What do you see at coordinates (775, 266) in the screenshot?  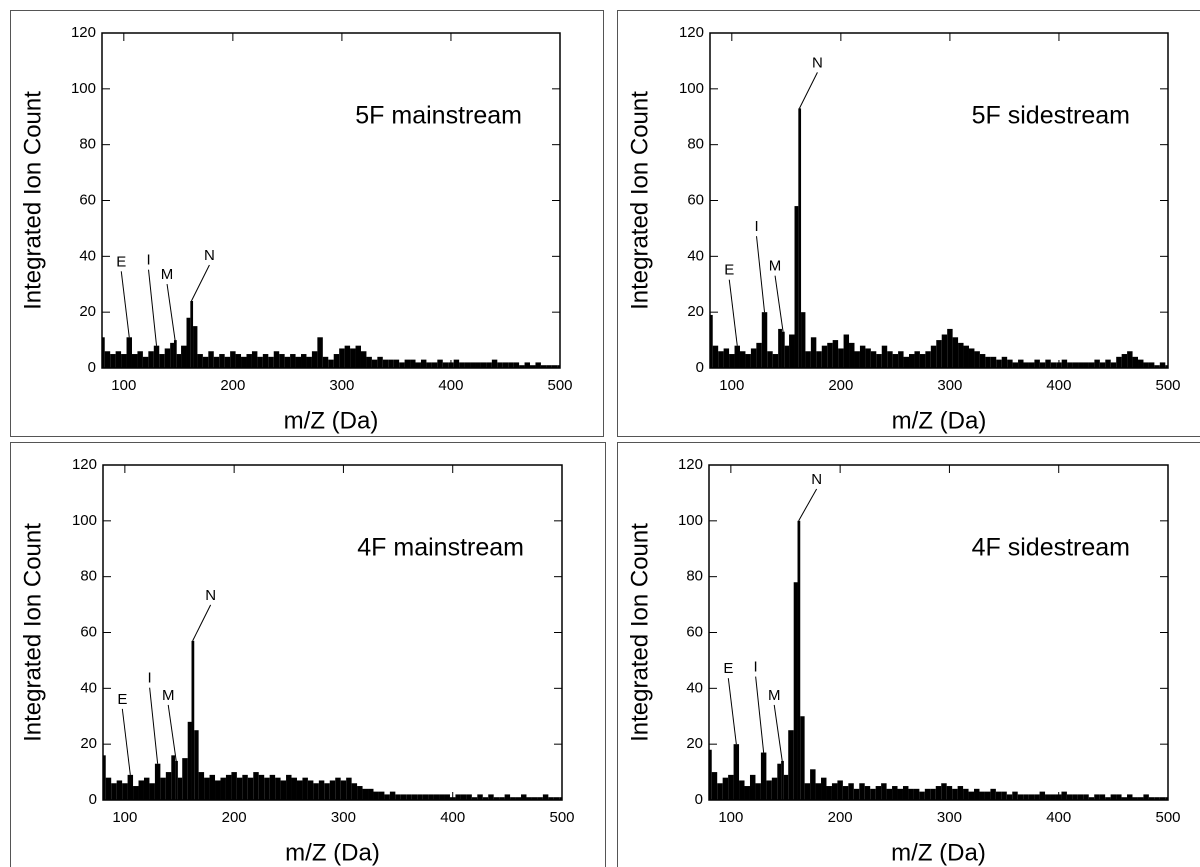 I see `annotation-label: M` at bounding box center [775, 266].